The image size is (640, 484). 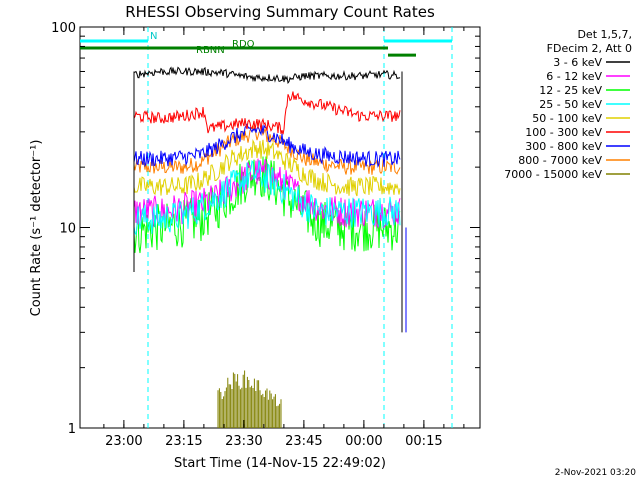 What do you see at coordinates (67, 229) in the screenshot?
I see `y-tick-label-1: 10` at bounding box center [67, 229].